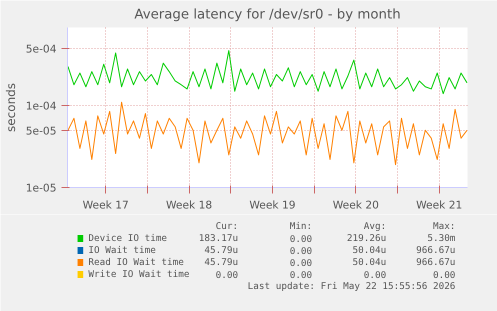  Describe the element at coordinates (122, 250) in the screenshot. I see `legend-label: IO Wait time` at that location.